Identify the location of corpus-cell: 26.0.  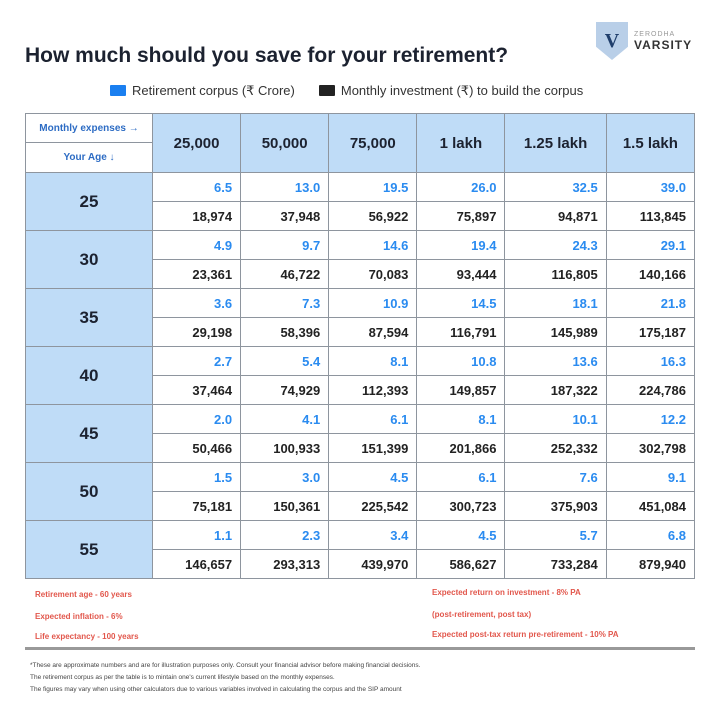
(461, 187).